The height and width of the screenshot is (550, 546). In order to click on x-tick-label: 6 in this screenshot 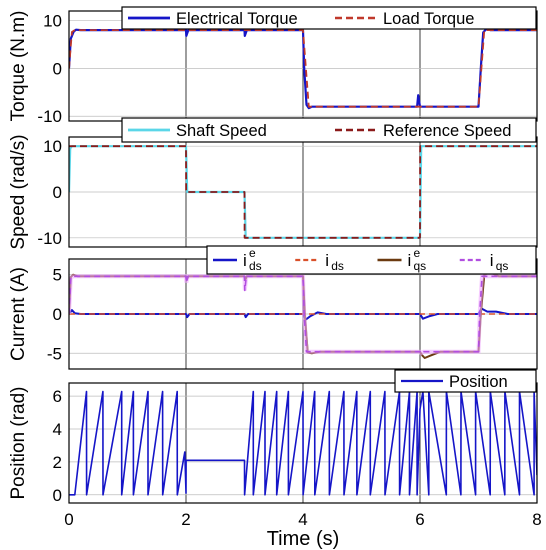, I will do `click(419, 519)`.